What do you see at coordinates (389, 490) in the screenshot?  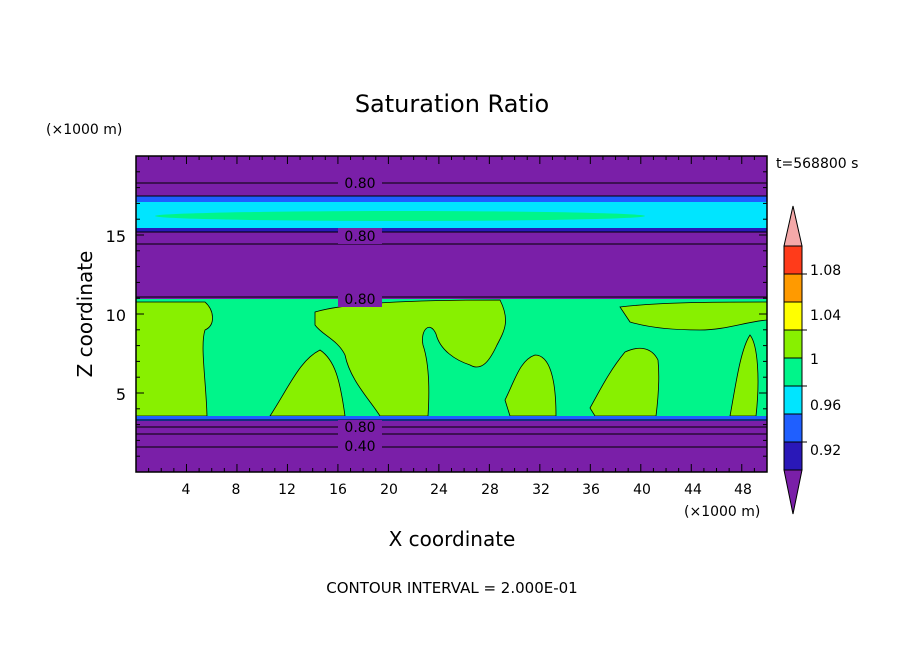 I see `x-tick-20: 20` at bounding box center [389, 490].